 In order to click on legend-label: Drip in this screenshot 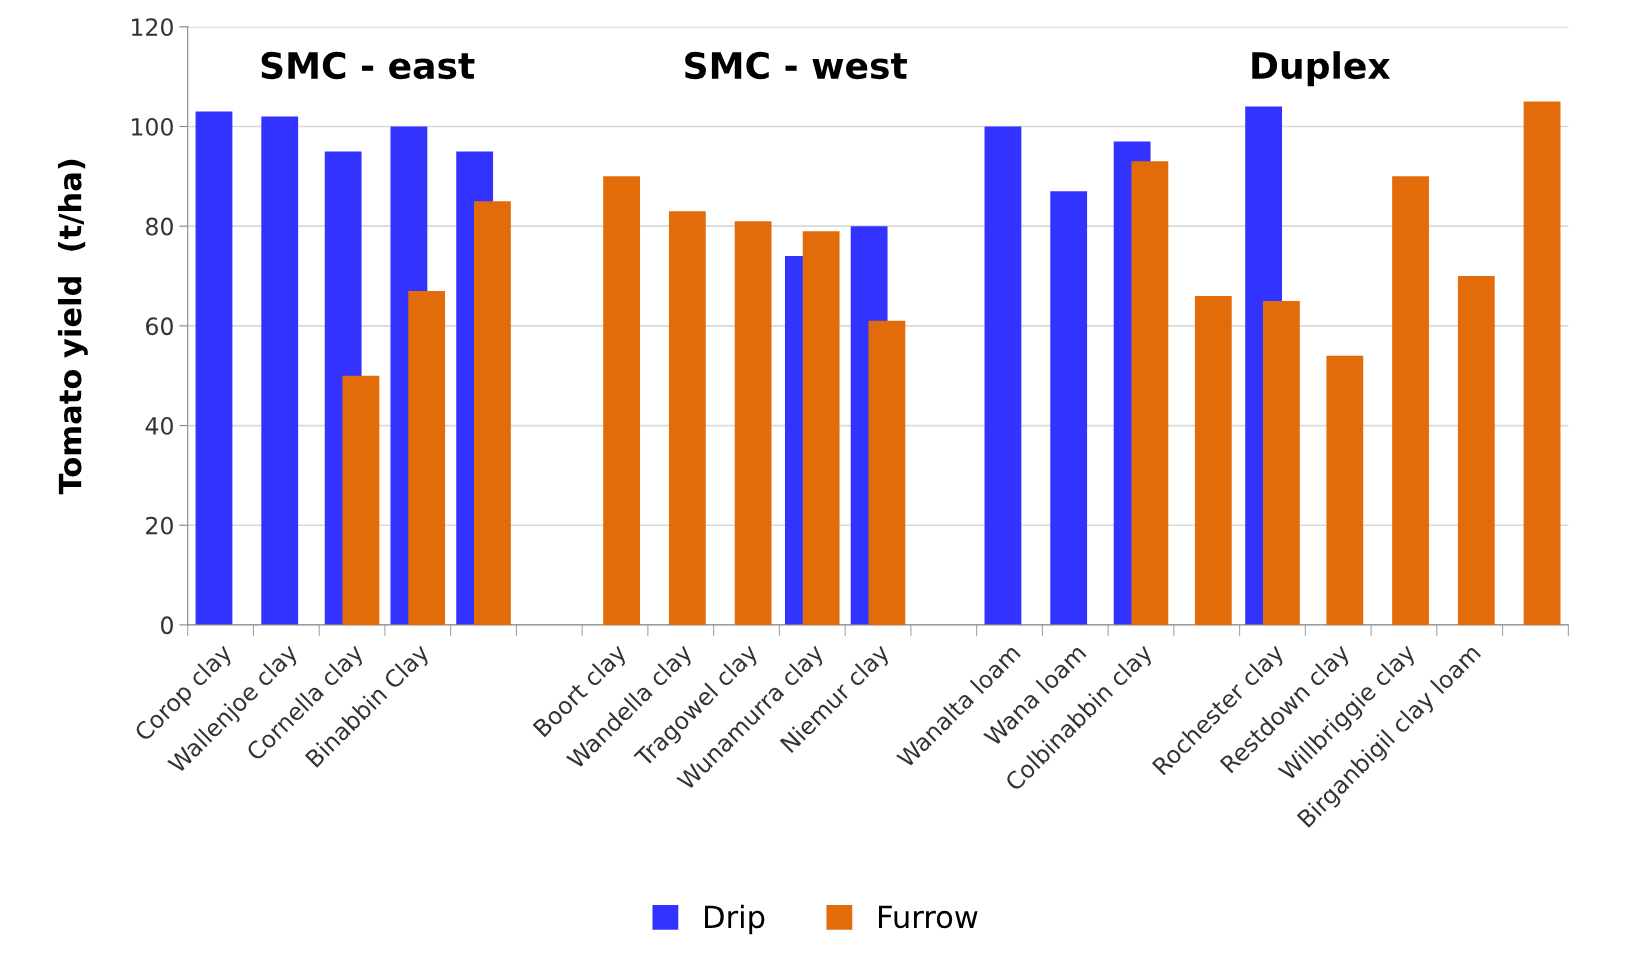, I will do `click(735, 919)`.